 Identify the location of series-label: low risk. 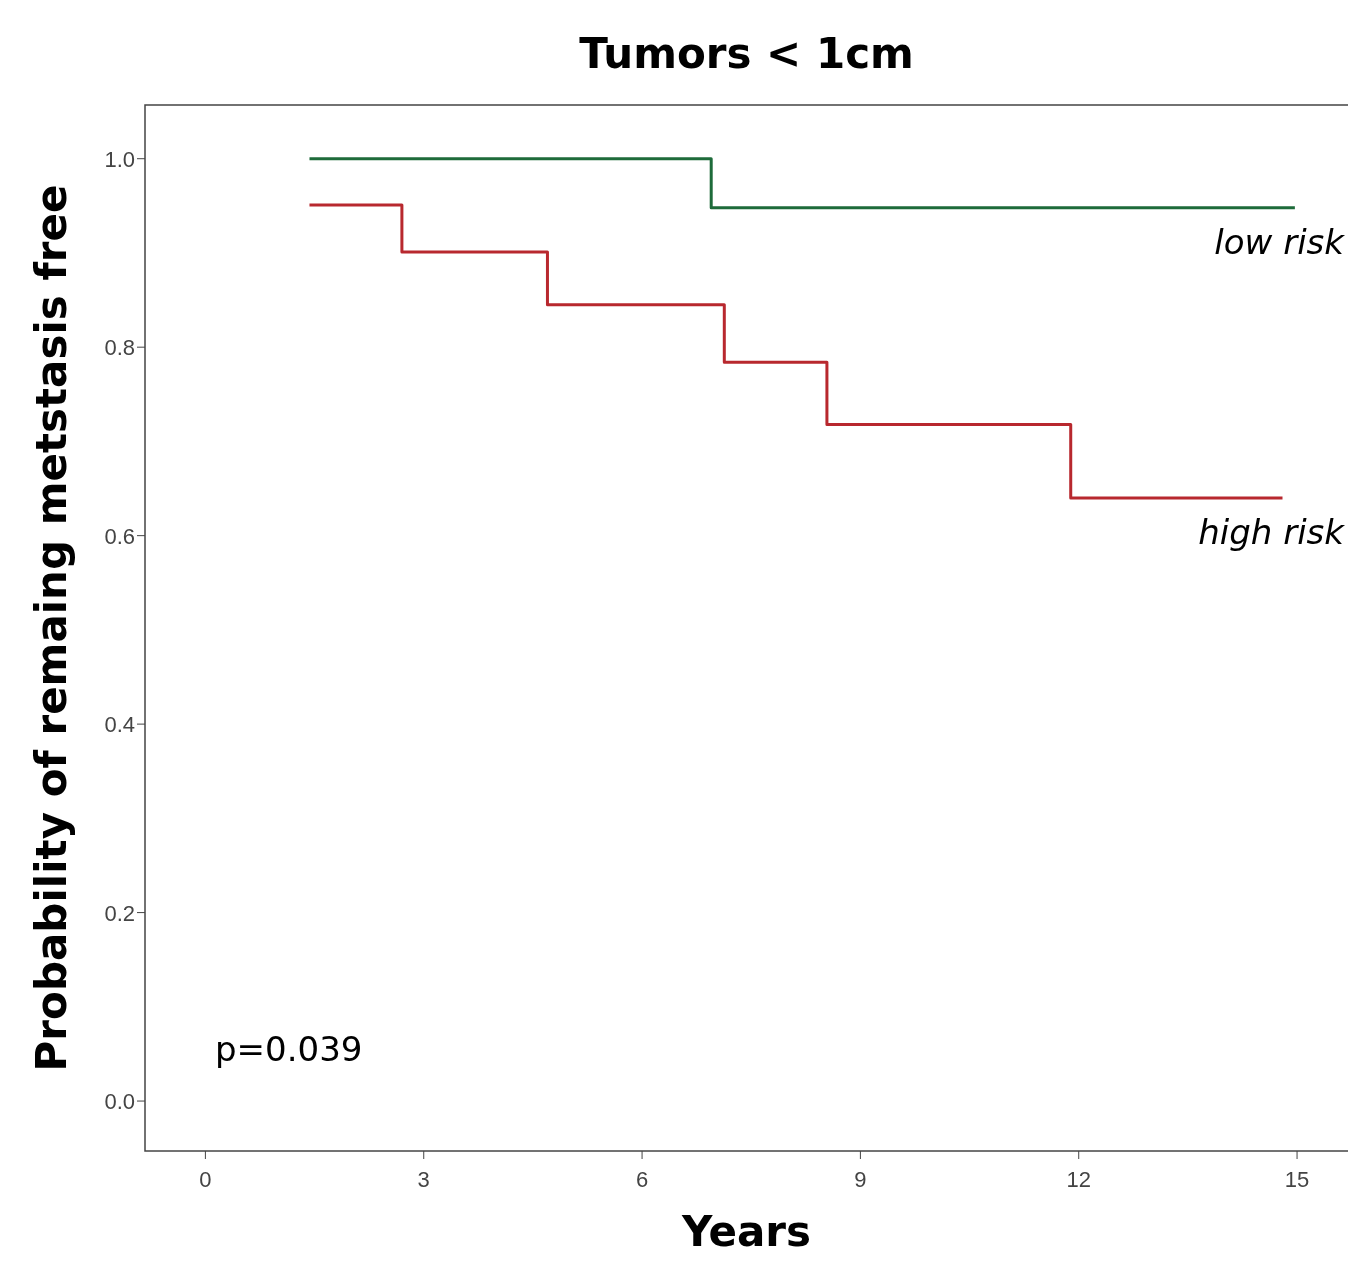
(1280, 241).